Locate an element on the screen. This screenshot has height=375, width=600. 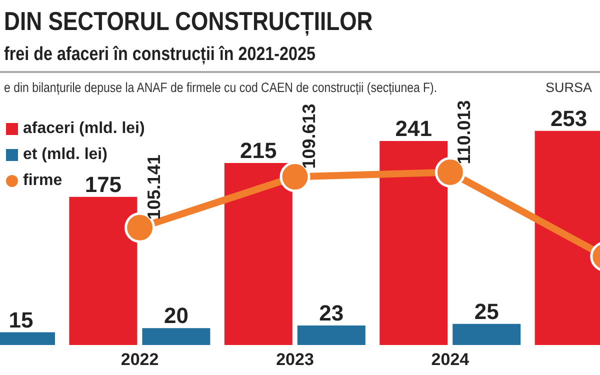
data-label: 105.141 is located at coordinates (154, 187).